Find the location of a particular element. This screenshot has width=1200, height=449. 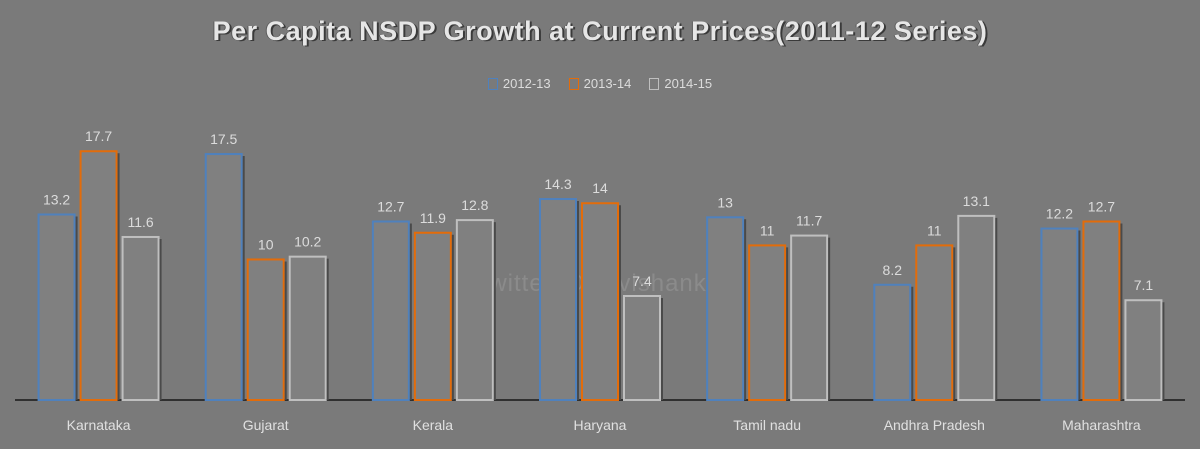

bar-2013-14-karnataka is located at coordinates (98, 275).